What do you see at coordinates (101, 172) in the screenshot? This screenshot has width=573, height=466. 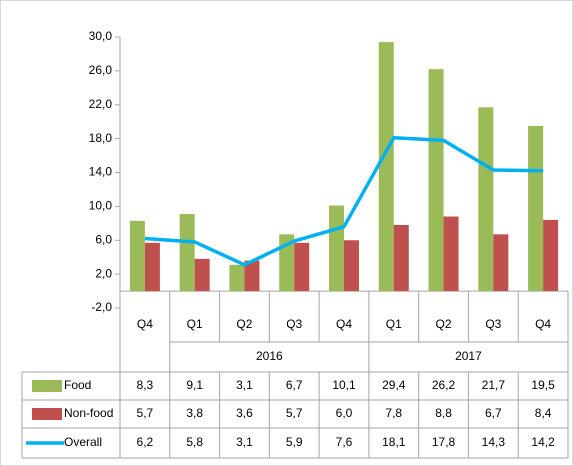 I see `y-tick-label: 14,0` at bounding box center [101, 172].